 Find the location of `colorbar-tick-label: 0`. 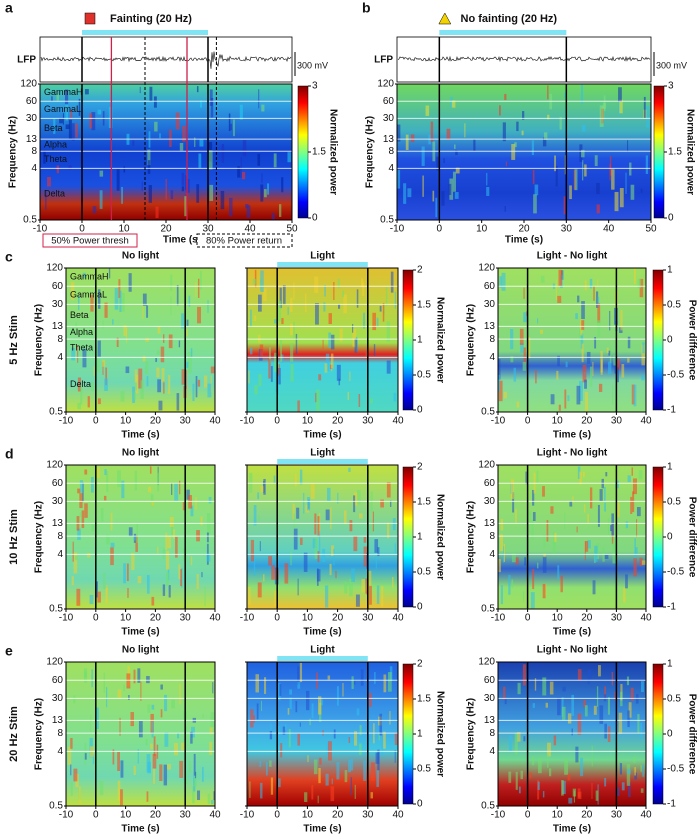

colorbar-tick-label: 0 is located at coordinates (670, 340).